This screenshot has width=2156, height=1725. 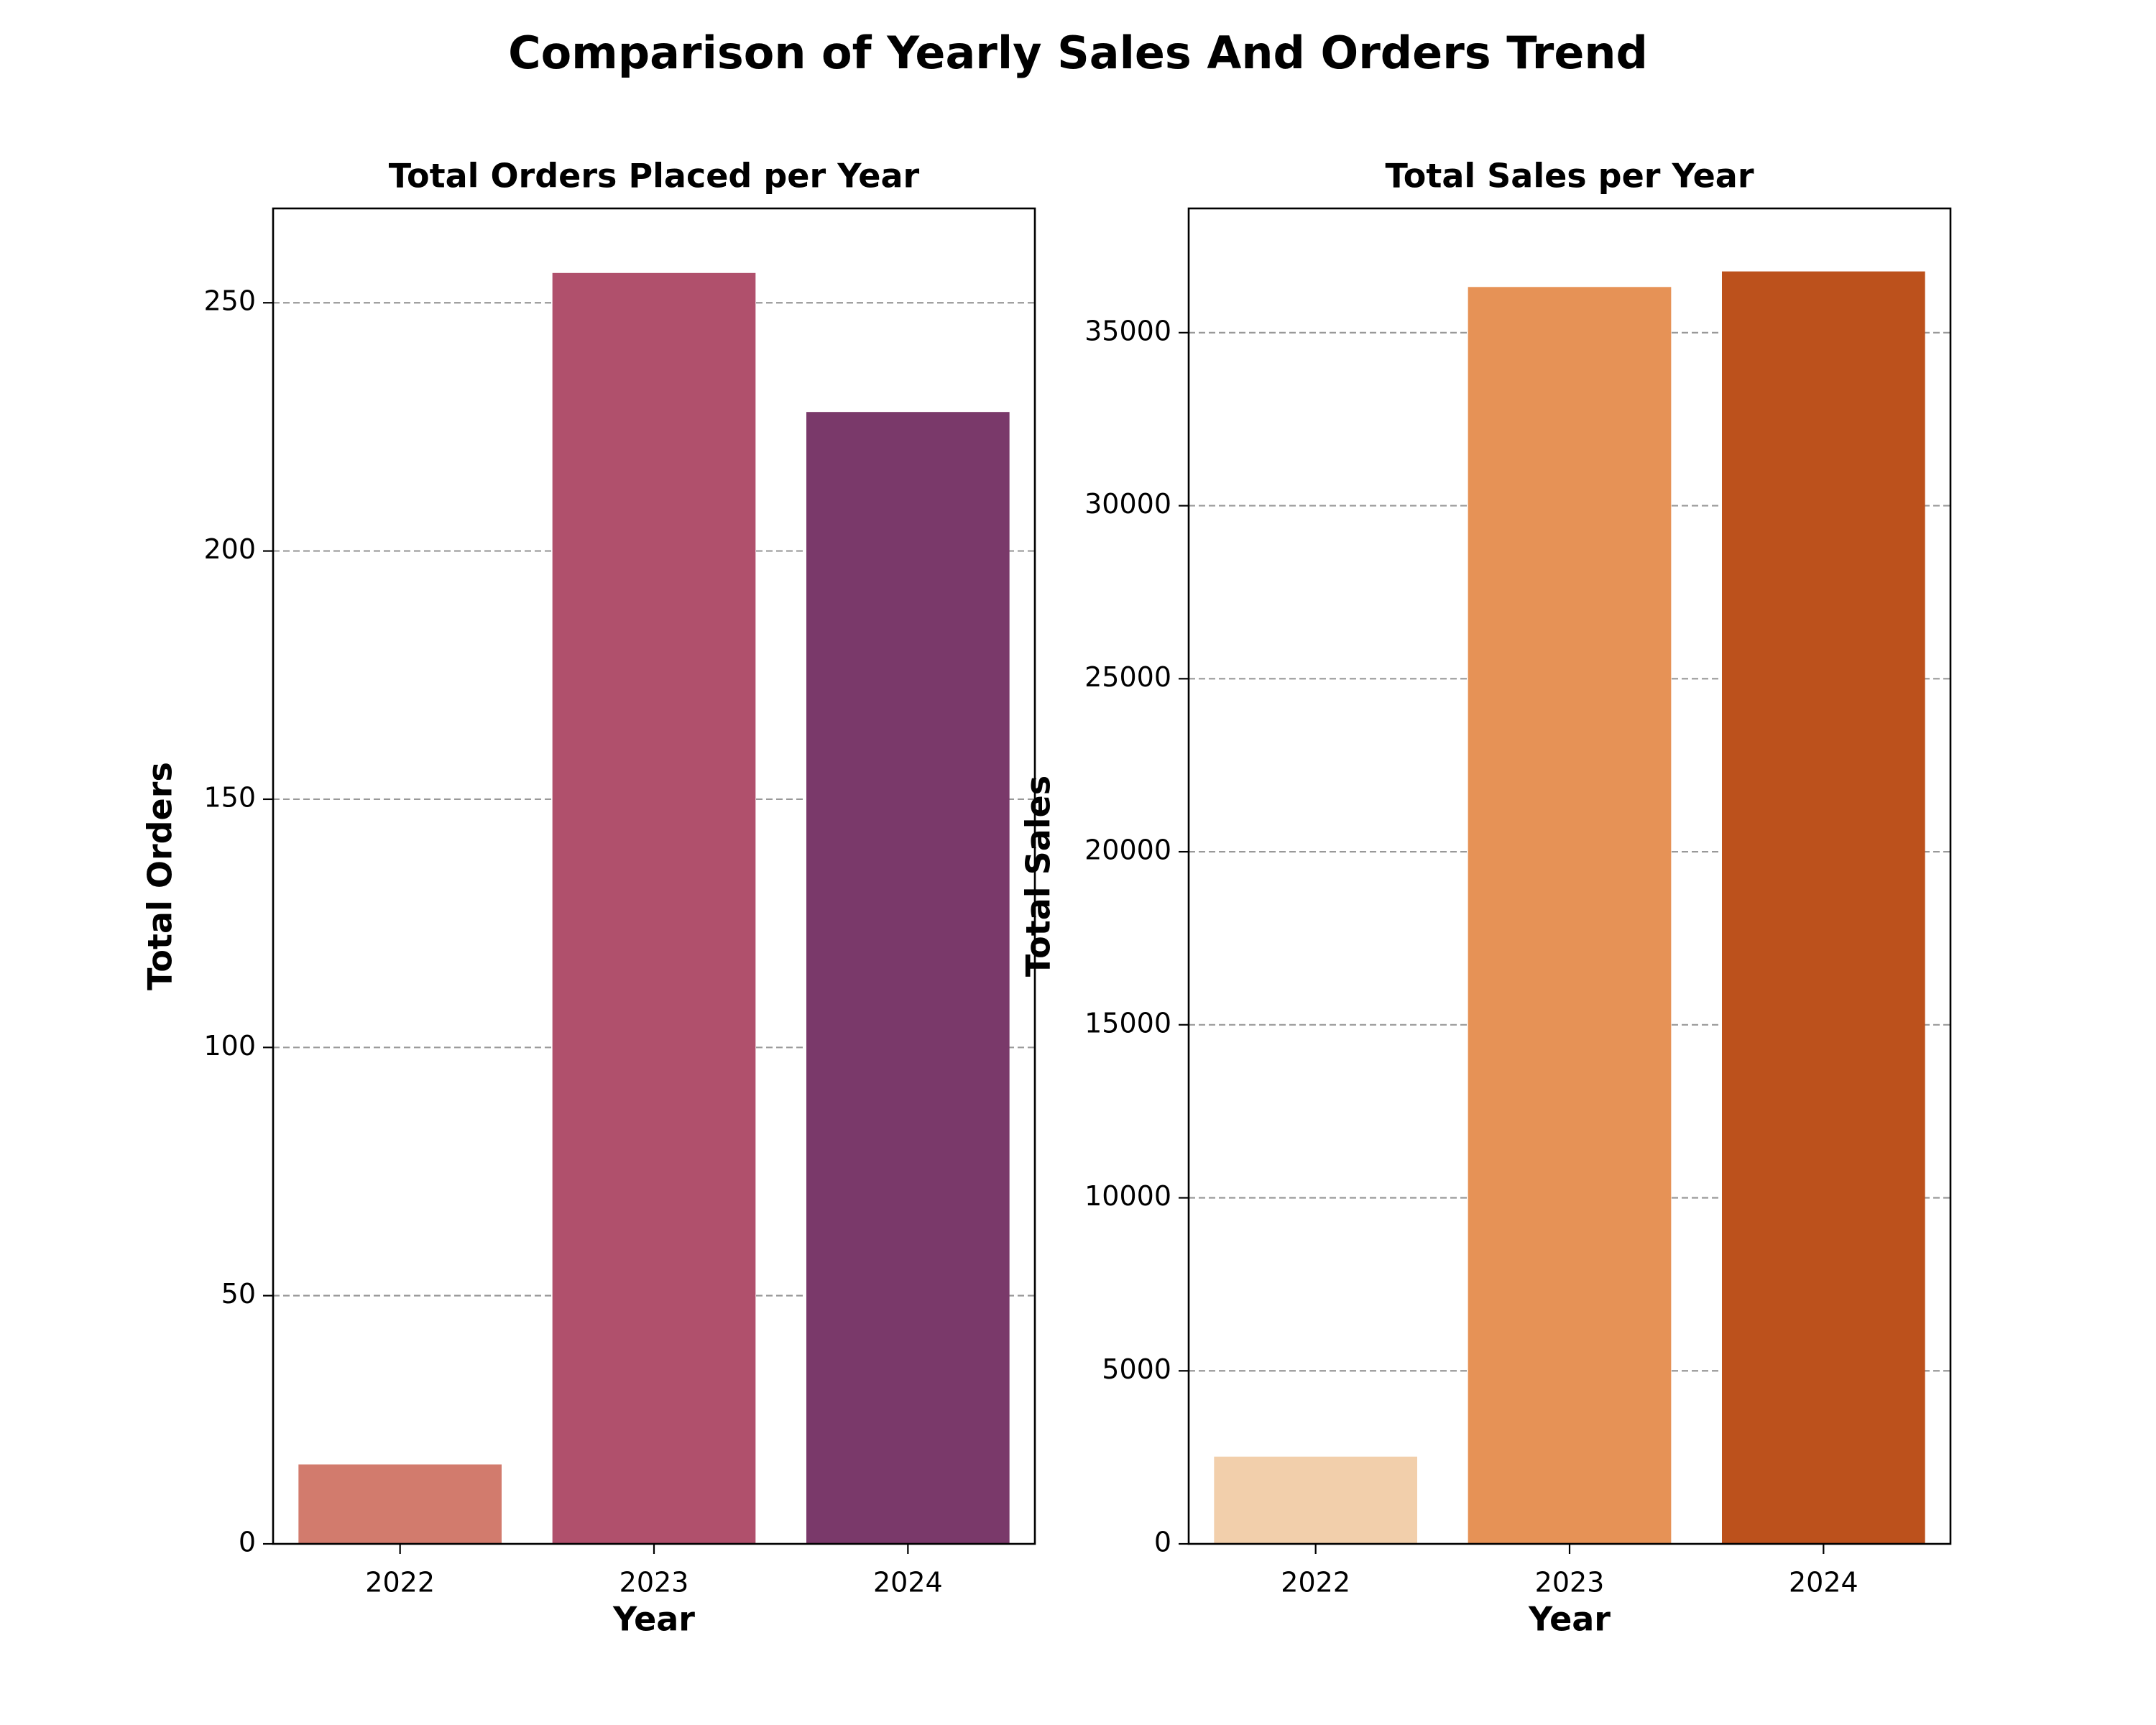 What do you see at coordinates (229, 549) in the screenshot?
I see `orders-ytick-label: 200` at bounding box center [229, 549].